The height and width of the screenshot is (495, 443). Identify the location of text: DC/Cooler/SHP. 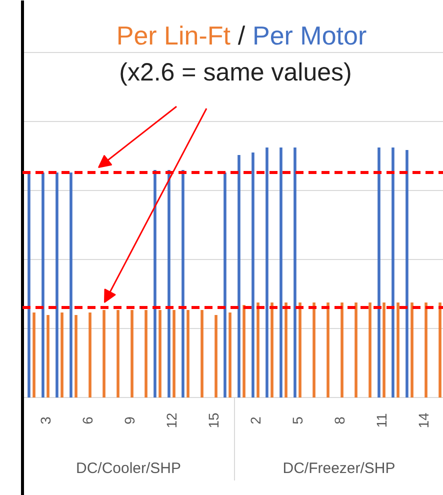
(129, 468).